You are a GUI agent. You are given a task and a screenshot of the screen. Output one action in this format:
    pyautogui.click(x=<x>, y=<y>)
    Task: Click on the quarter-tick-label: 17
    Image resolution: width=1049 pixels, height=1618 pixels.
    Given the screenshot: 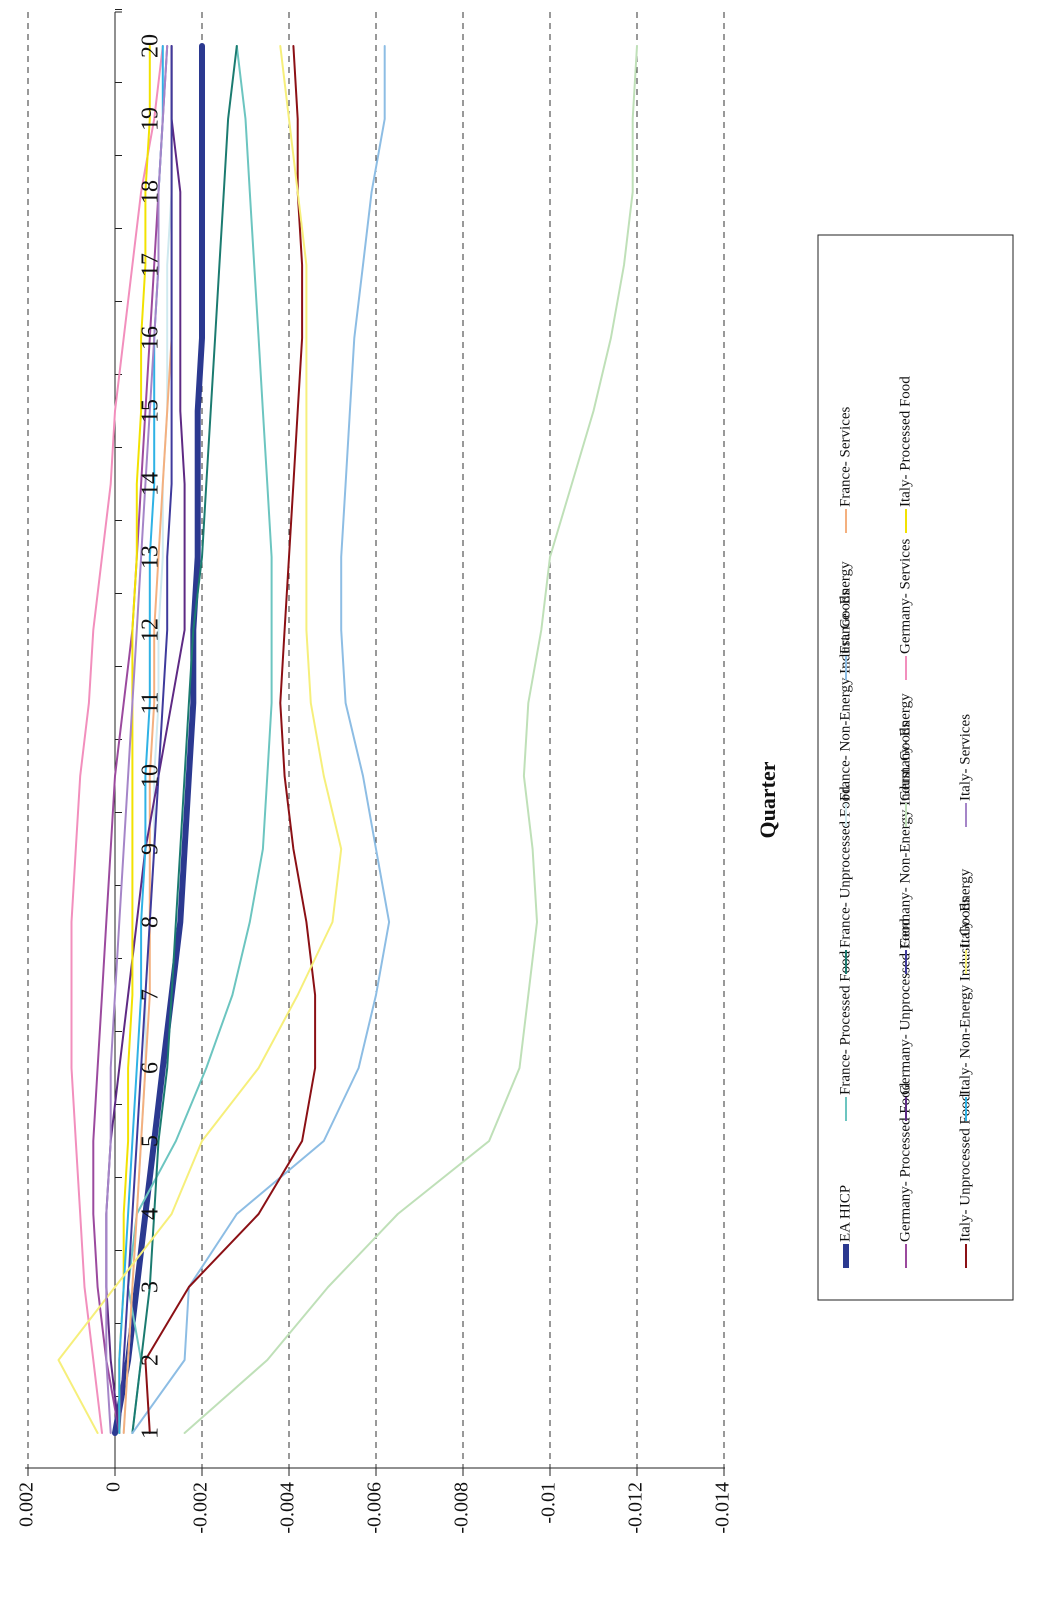 What is the action you would take?
    pyautogui.click(x=151, y=265)
    